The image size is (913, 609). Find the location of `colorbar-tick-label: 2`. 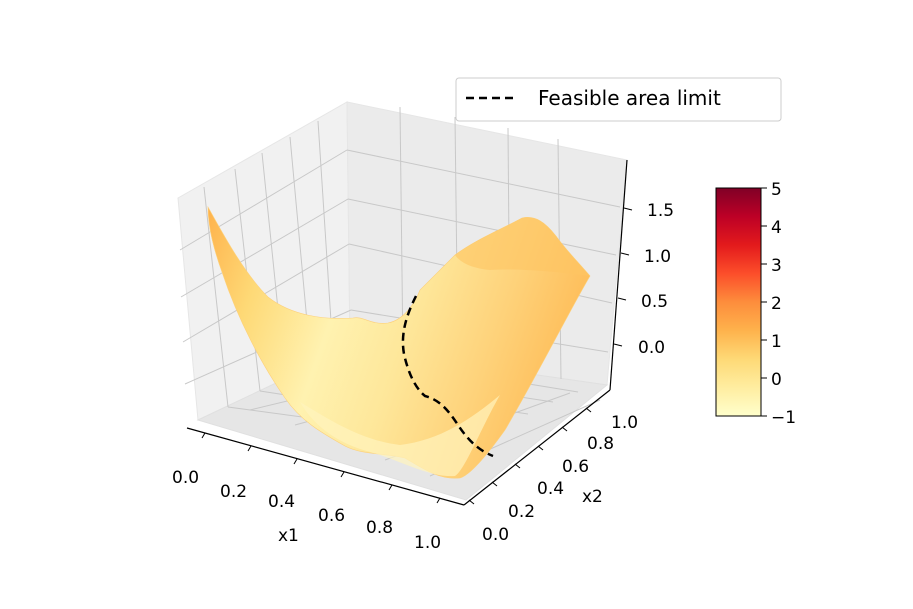

colorbar-tick-label: 2 is located at coordinates (776, 304).